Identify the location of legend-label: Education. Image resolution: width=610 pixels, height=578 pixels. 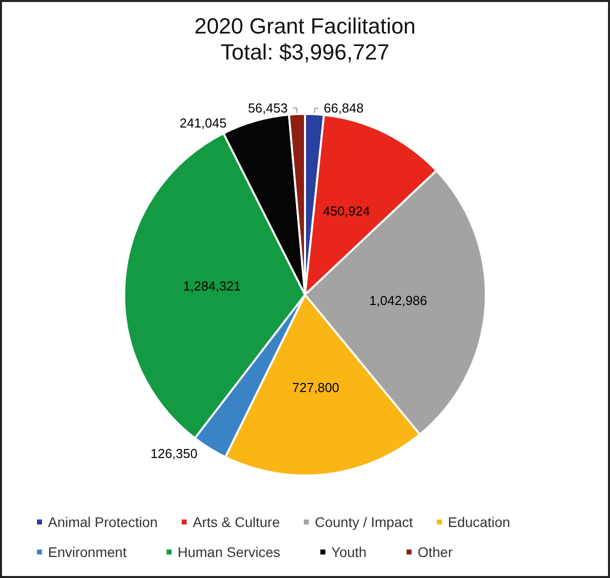
(479, 522).